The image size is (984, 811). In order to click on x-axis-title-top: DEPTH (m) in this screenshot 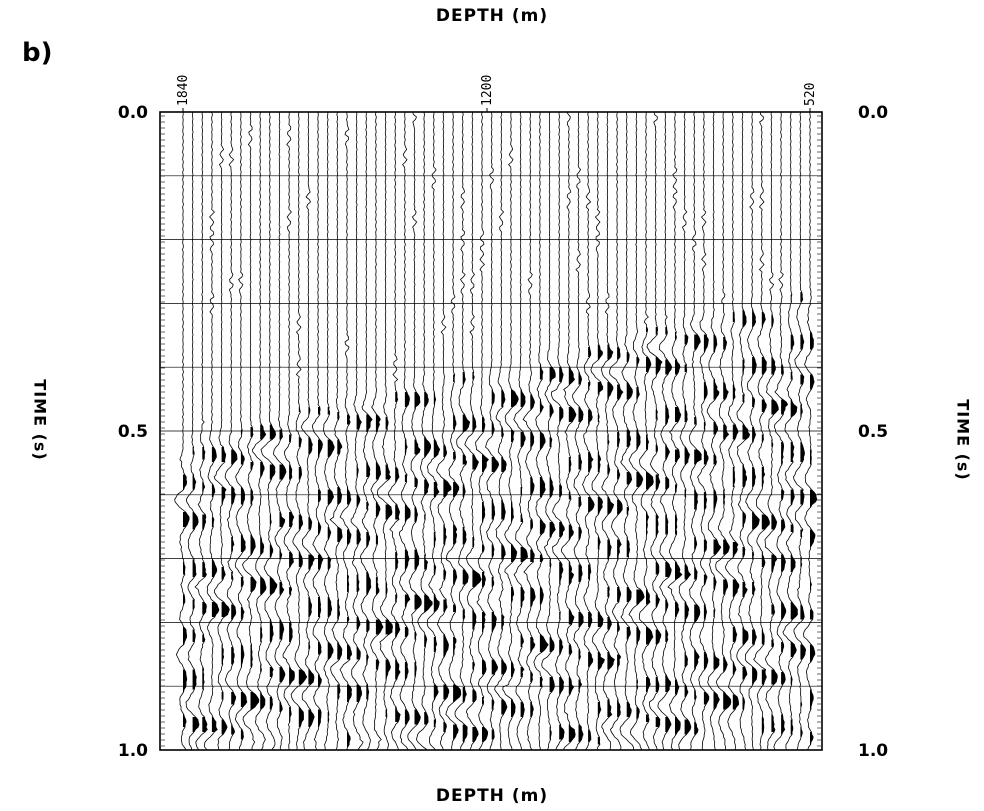, I will do `click(492, 16)`.